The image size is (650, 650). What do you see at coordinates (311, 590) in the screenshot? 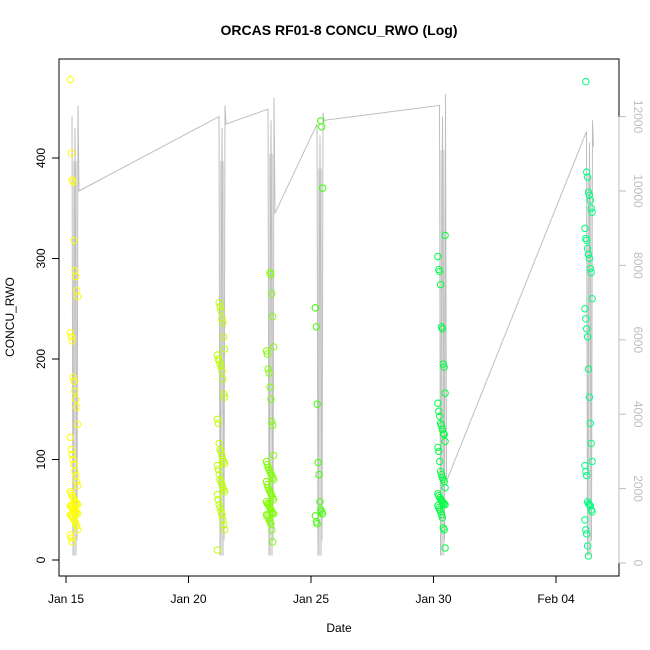
I see `x-axis: Jan 15 Jan 20 Jan 25 Jan 30 Feb 04` at bounding box center [311, 590].